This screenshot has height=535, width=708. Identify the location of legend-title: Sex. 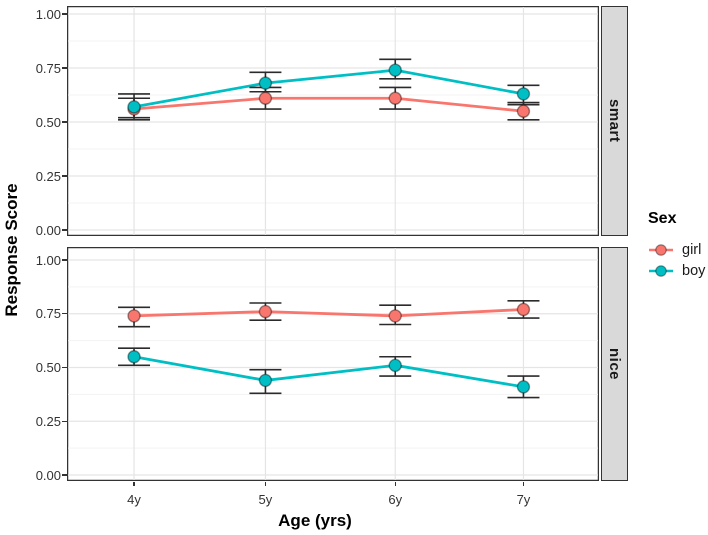
(662, 218).